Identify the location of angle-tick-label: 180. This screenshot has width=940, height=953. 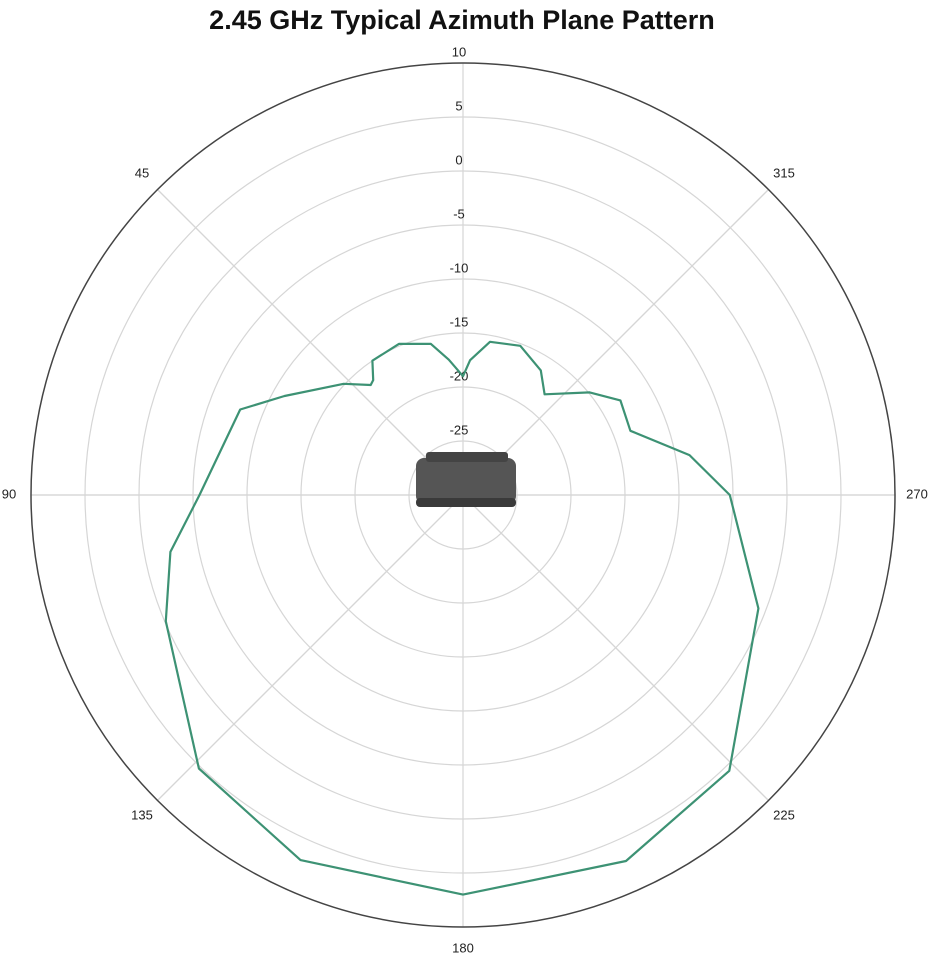
(463, 946).